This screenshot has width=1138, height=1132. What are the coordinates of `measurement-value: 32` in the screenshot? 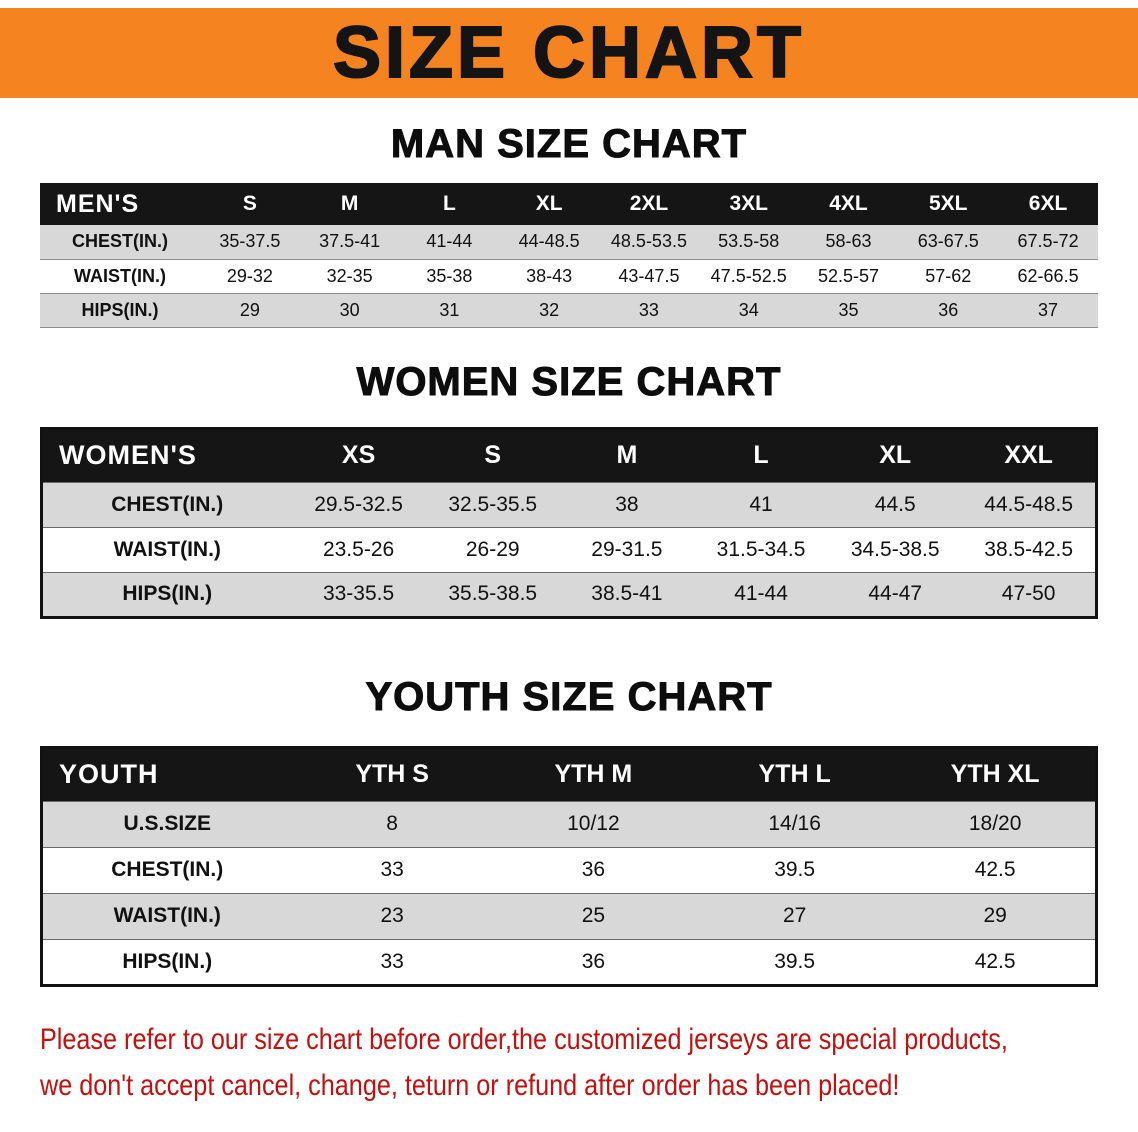 It's located at (549, 309).